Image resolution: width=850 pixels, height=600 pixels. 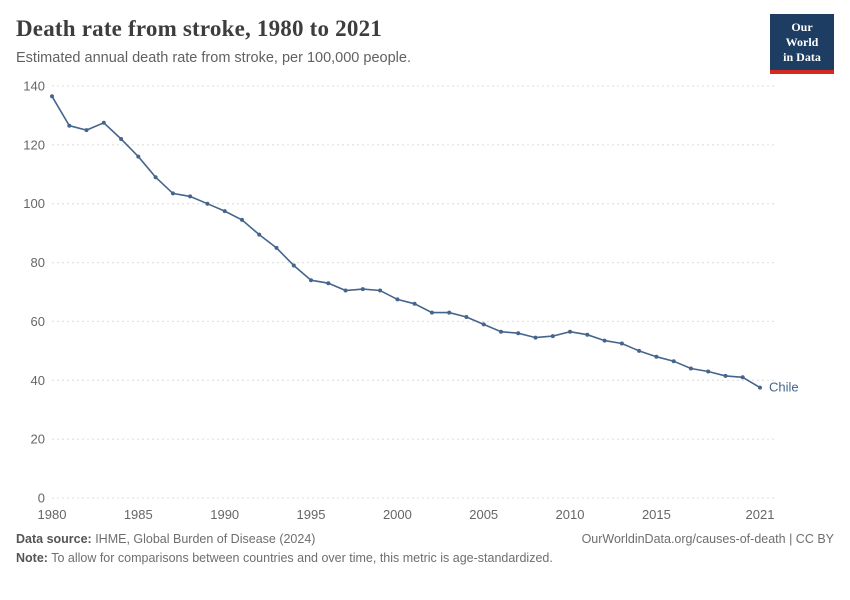 What do you see at coordinates (34, 203) in the screenshot?
I see `y-tick-label: 100` at bounding box center [34, 203].